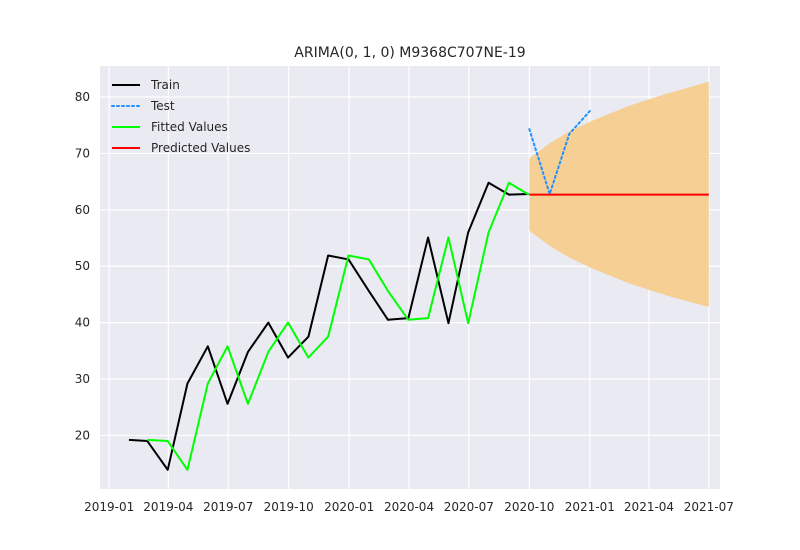  Describe the element at coordinates (82, 153) in the screenshot. I see `y-tick-label: 70` at that location.